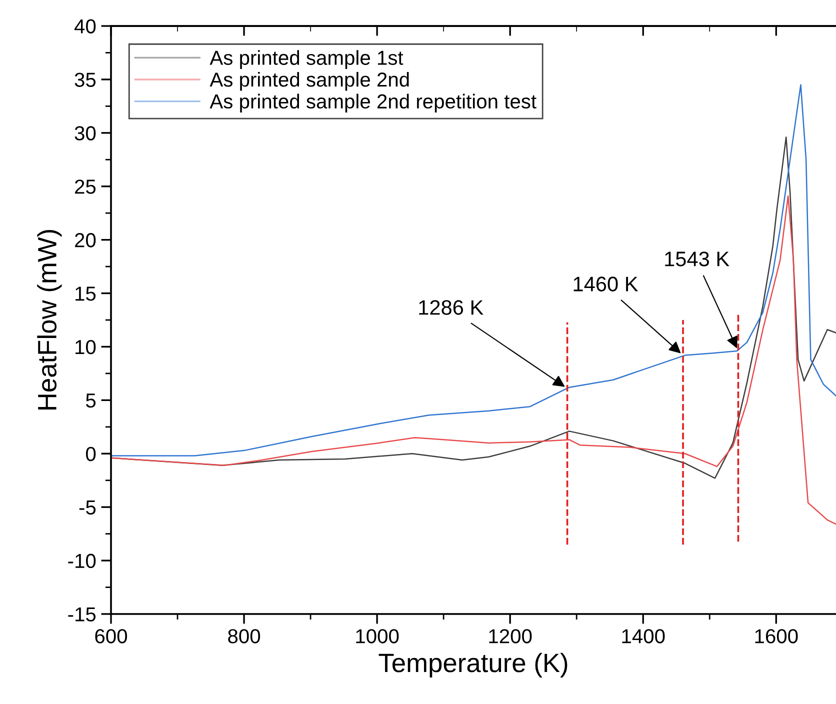 The image size is (836, 704). I want to click on y-tick-label: 40, so click(85, 26).